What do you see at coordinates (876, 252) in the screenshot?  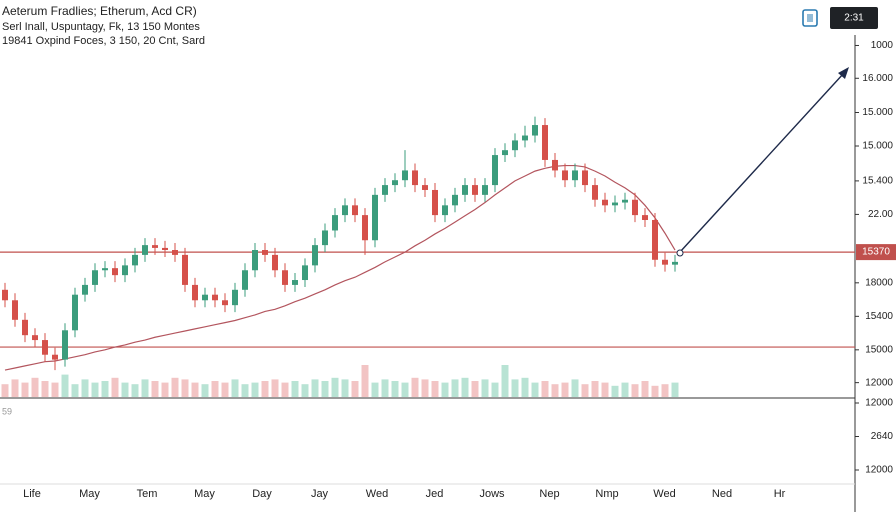 I see `price-tag-label: 15370` at bounding box center [876, 252].